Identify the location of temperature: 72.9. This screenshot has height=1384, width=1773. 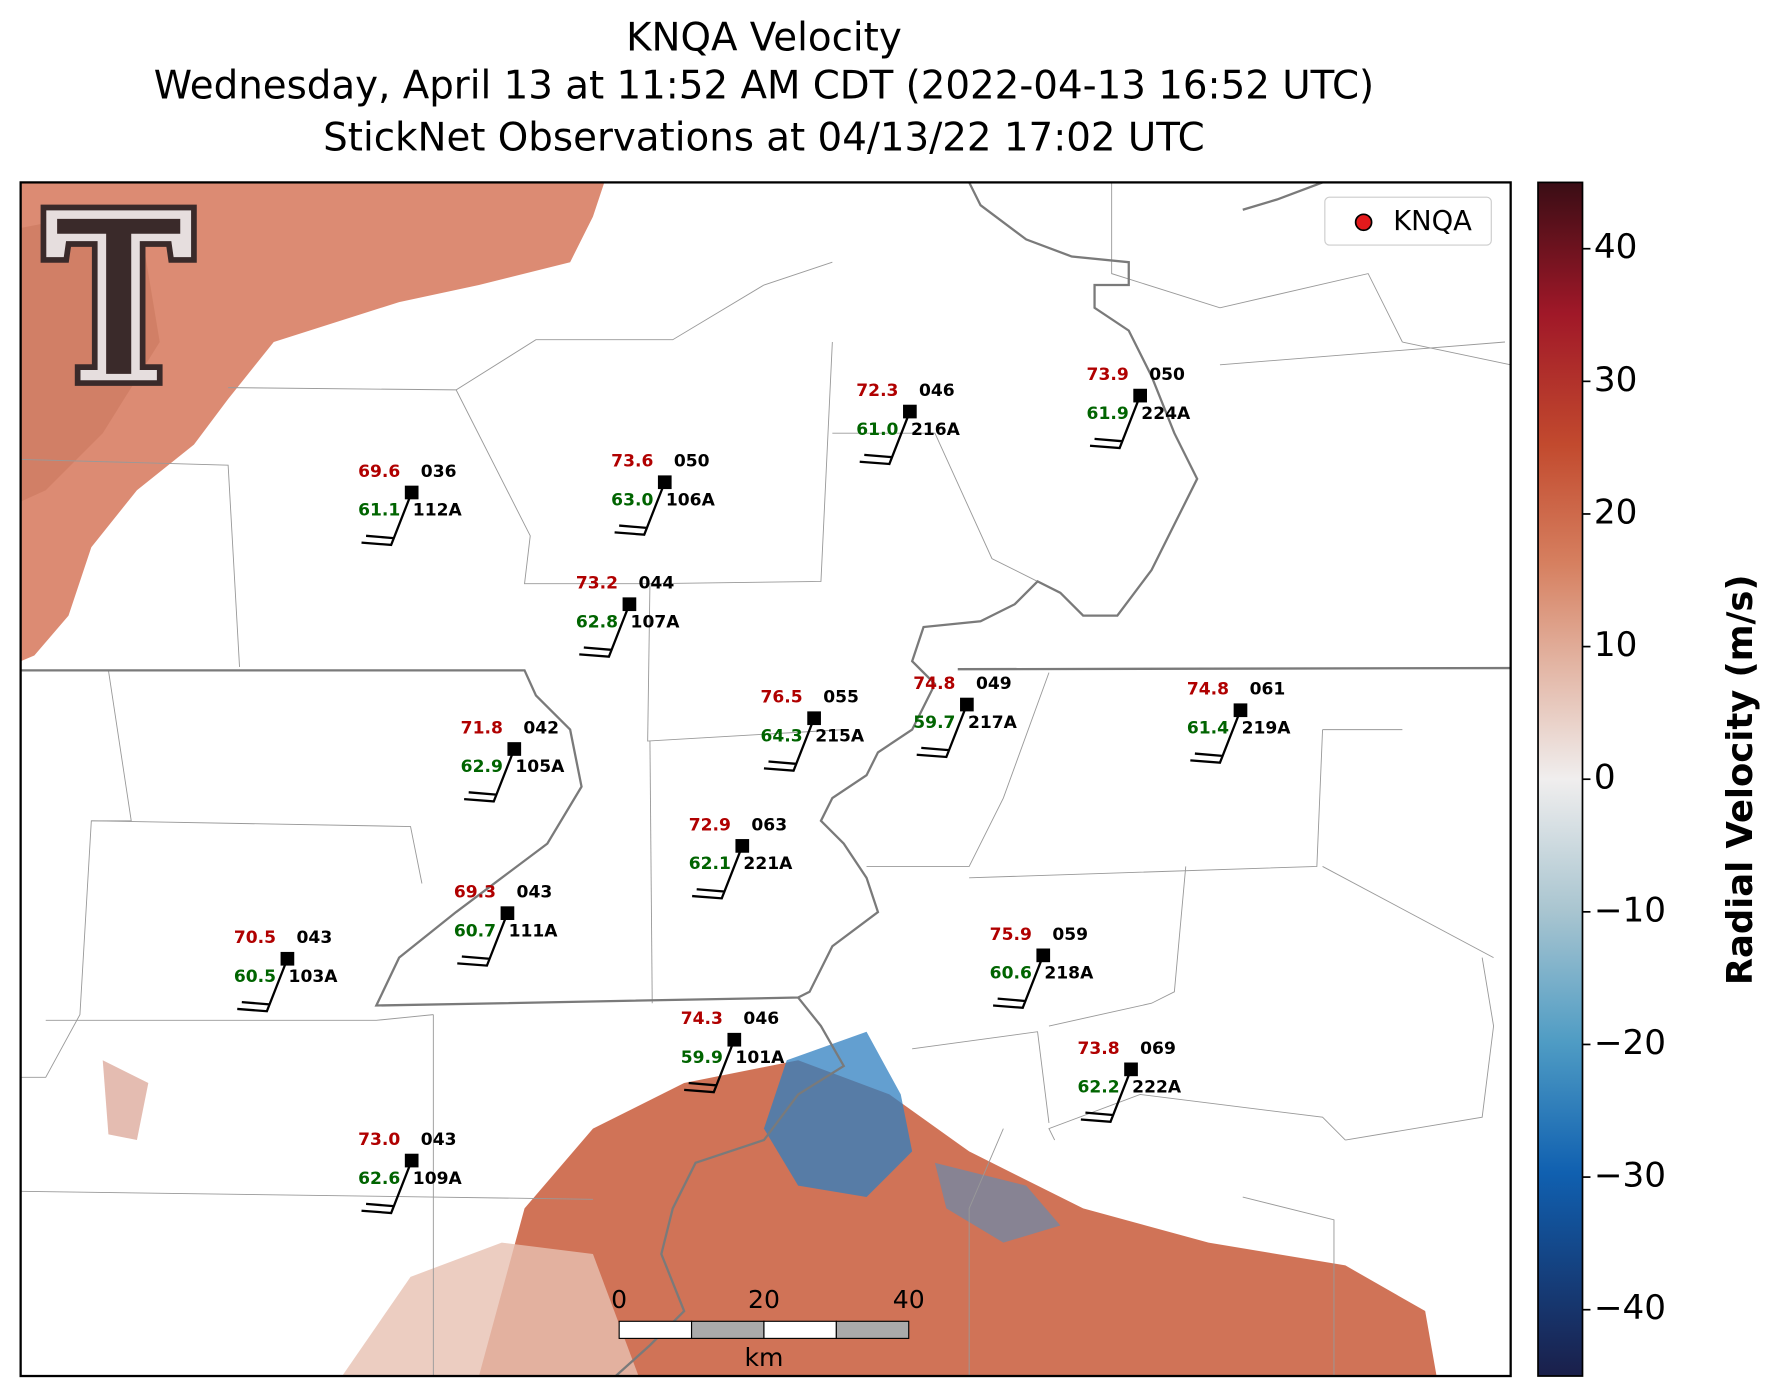
(710, 825).